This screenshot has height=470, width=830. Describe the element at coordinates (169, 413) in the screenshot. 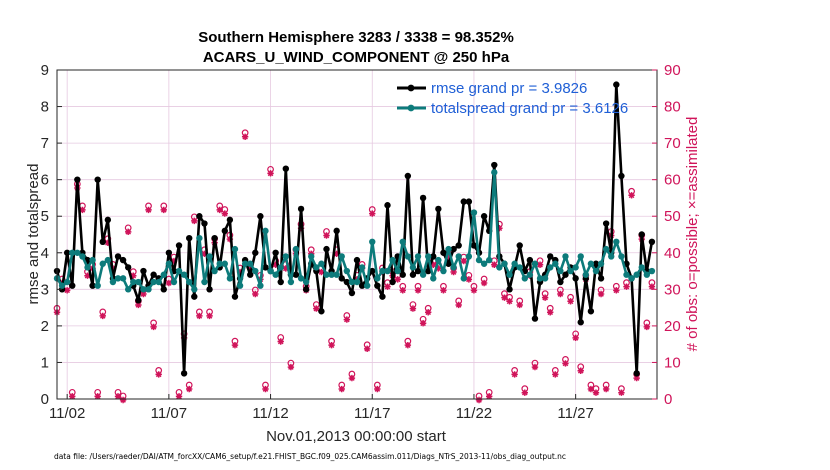

I see `x-tick-label: 11/07` at that location.